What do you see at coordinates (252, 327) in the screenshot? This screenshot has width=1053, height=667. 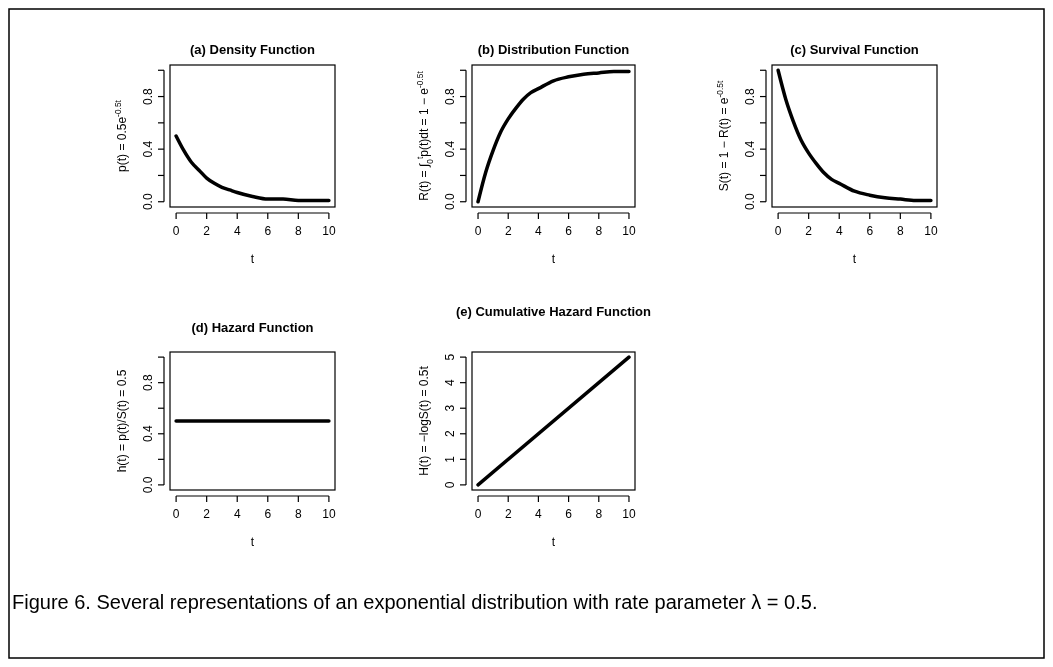 I see `chart-title: (d) Hazard Function` at bounding box center [252, 327].